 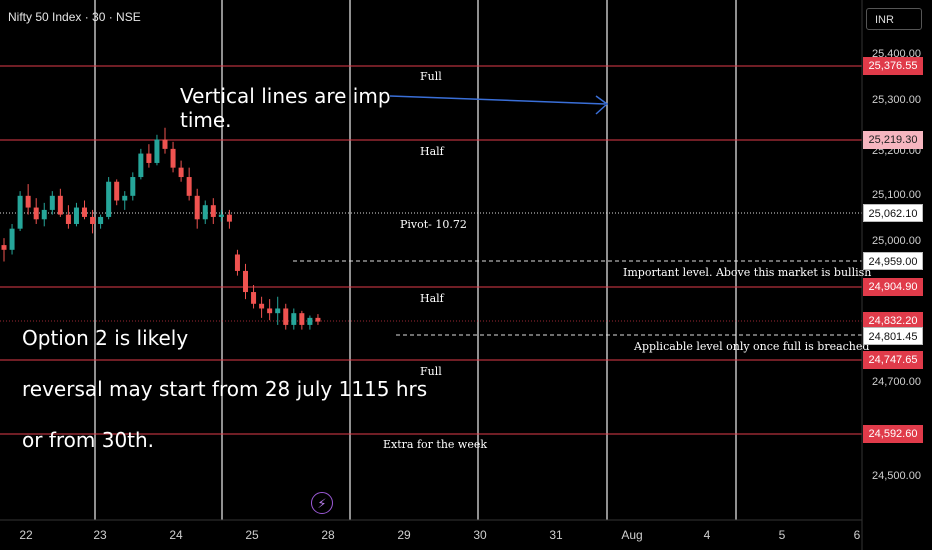 I want to click on price-tag: 24,904.90, so click(x=893, y=287).